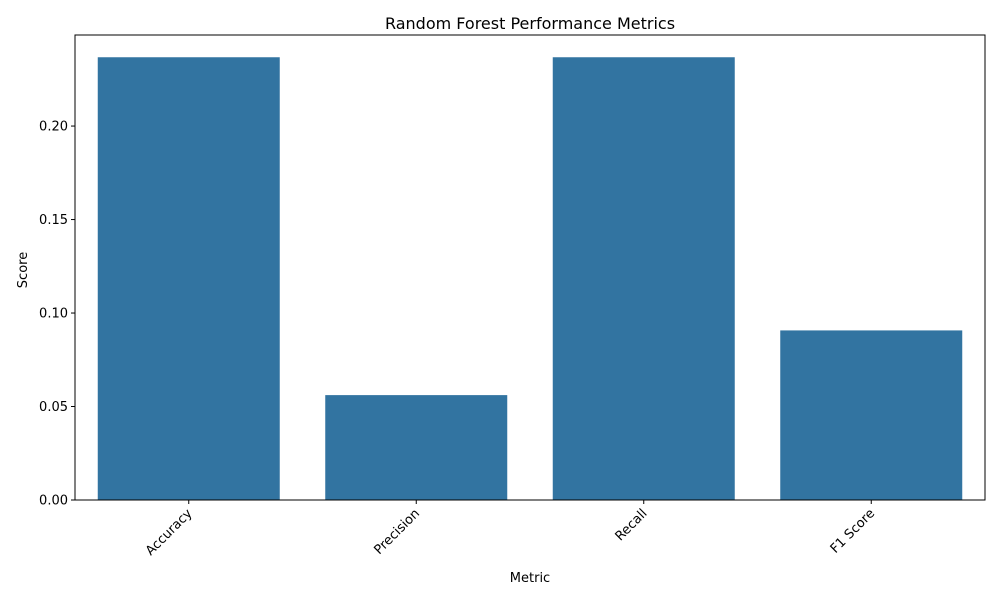  I want to click on y-tick-label: 0.10, so click(53, 314).